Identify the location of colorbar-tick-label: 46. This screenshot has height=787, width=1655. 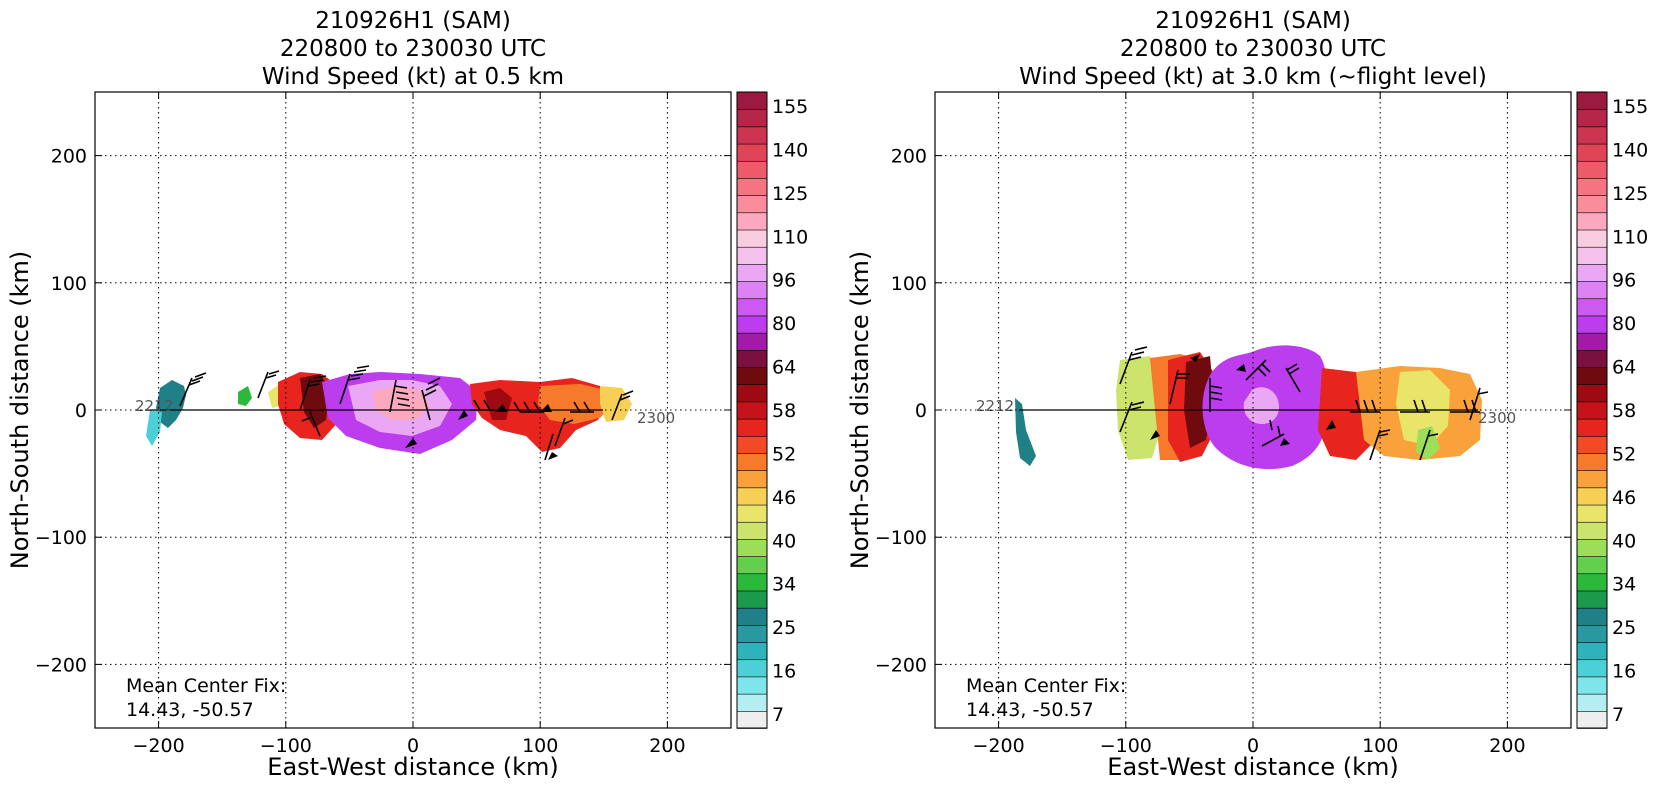
(1624, 498).